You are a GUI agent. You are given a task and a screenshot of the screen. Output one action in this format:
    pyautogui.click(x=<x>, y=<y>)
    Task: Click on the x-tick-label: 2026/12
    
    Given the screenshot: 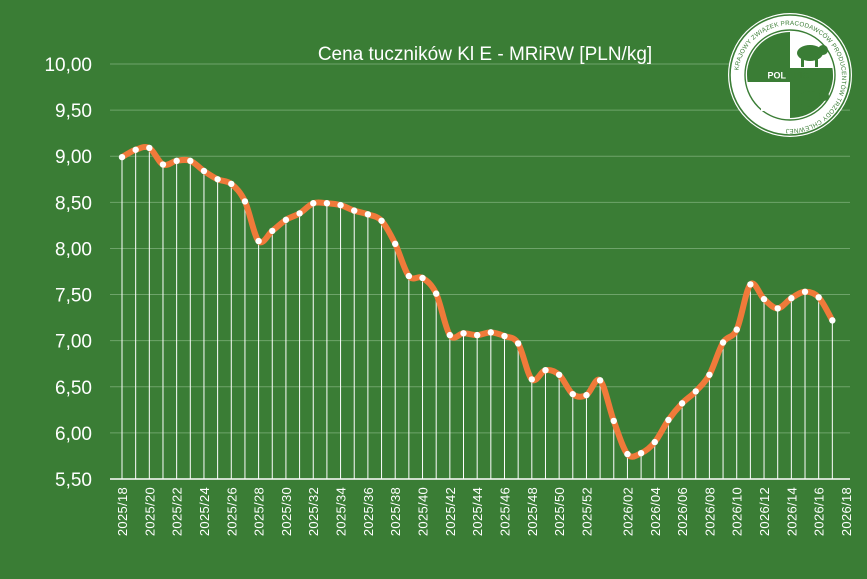 What is the action you would take?
    pyautogui.click(x=764, y=511)
    